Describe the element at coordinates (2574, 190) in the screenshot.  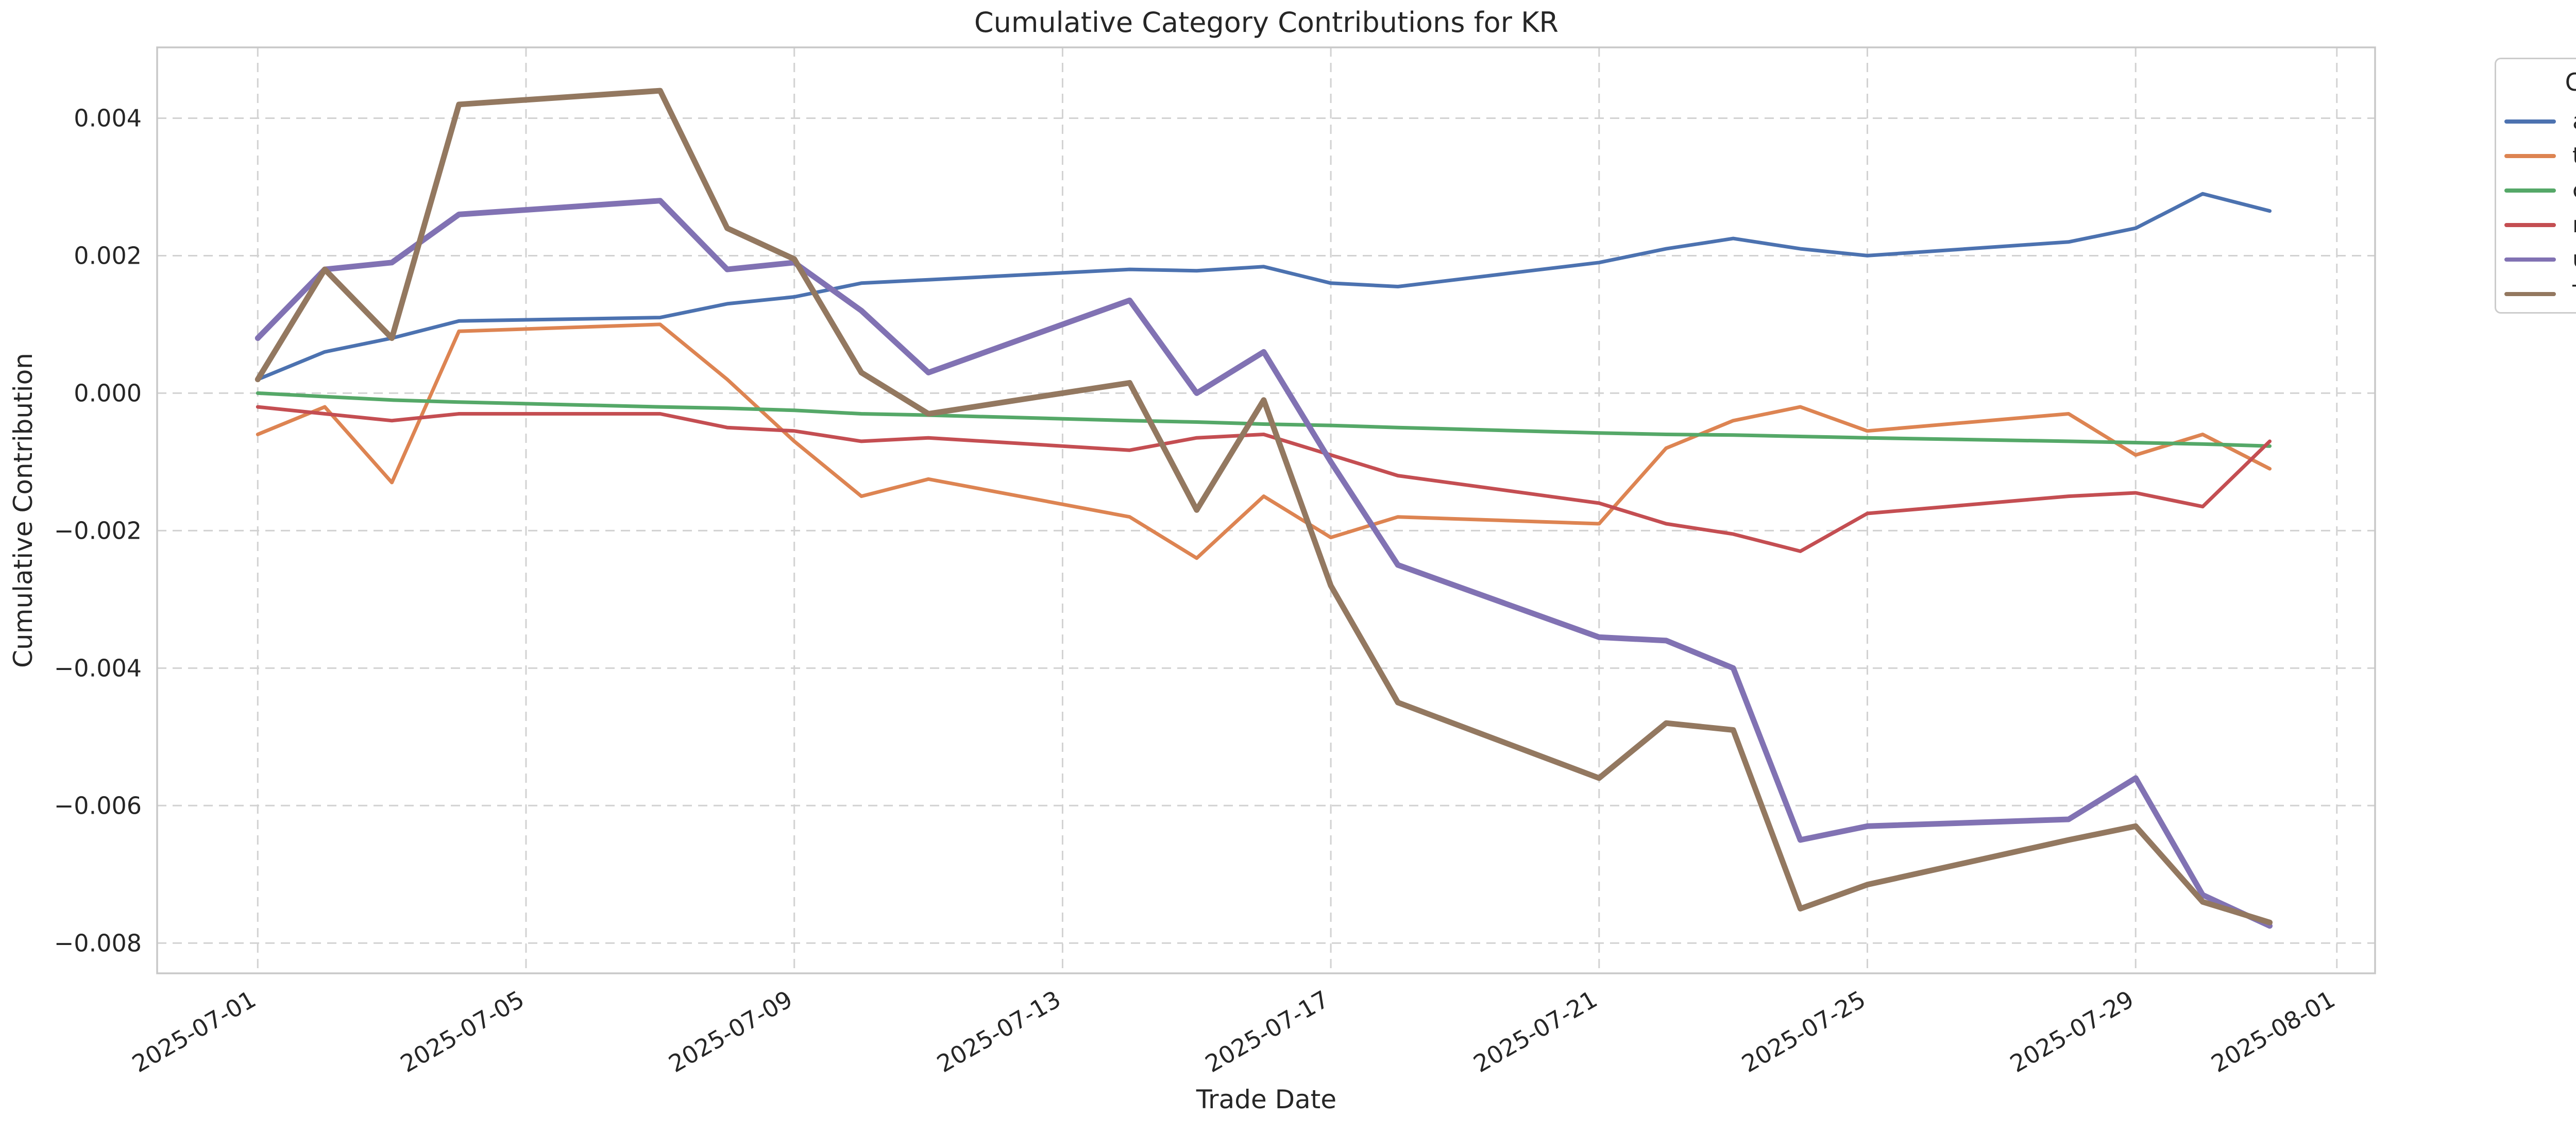
I see `legend-label: cost` at that location.